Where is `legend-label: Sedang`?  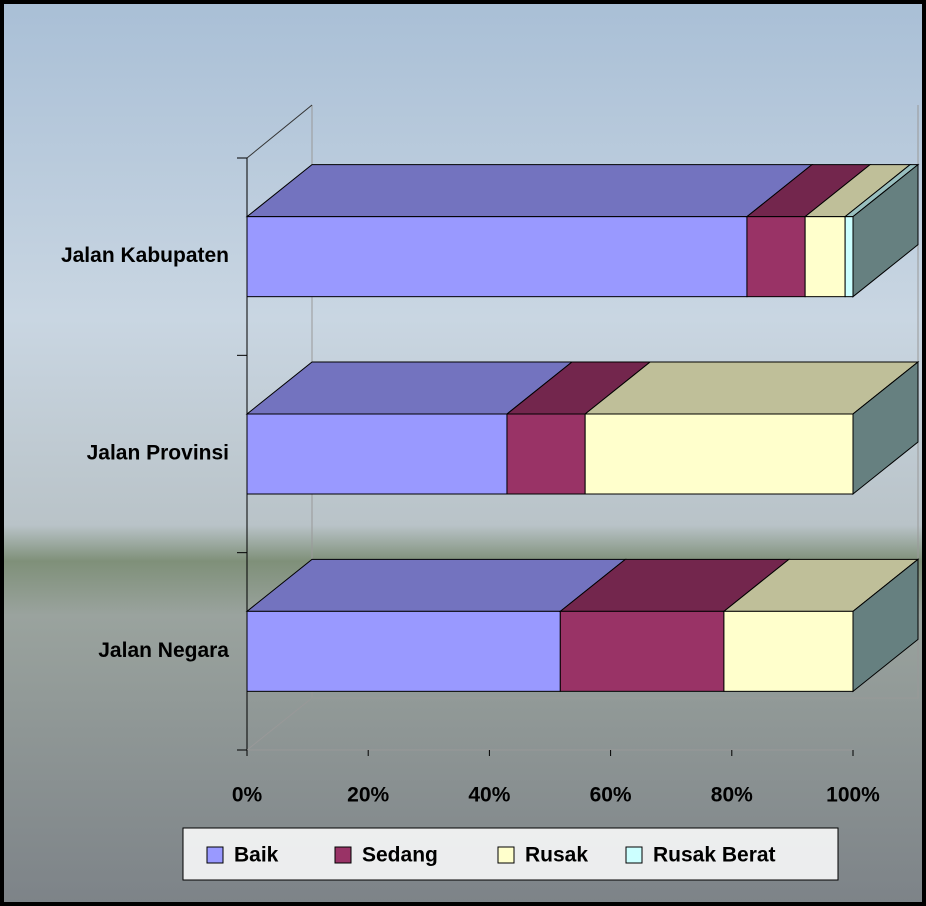 legend-label: Sedang is located at coordinates (400, 855).